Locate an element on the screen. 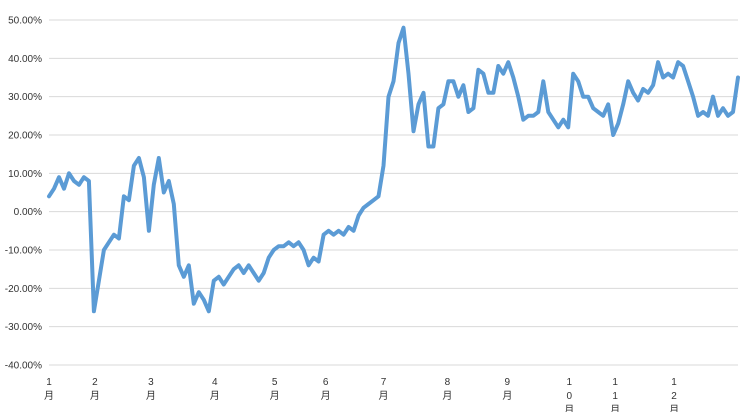  y-tick-label: 20.00% is located at coordinates (25, 136).